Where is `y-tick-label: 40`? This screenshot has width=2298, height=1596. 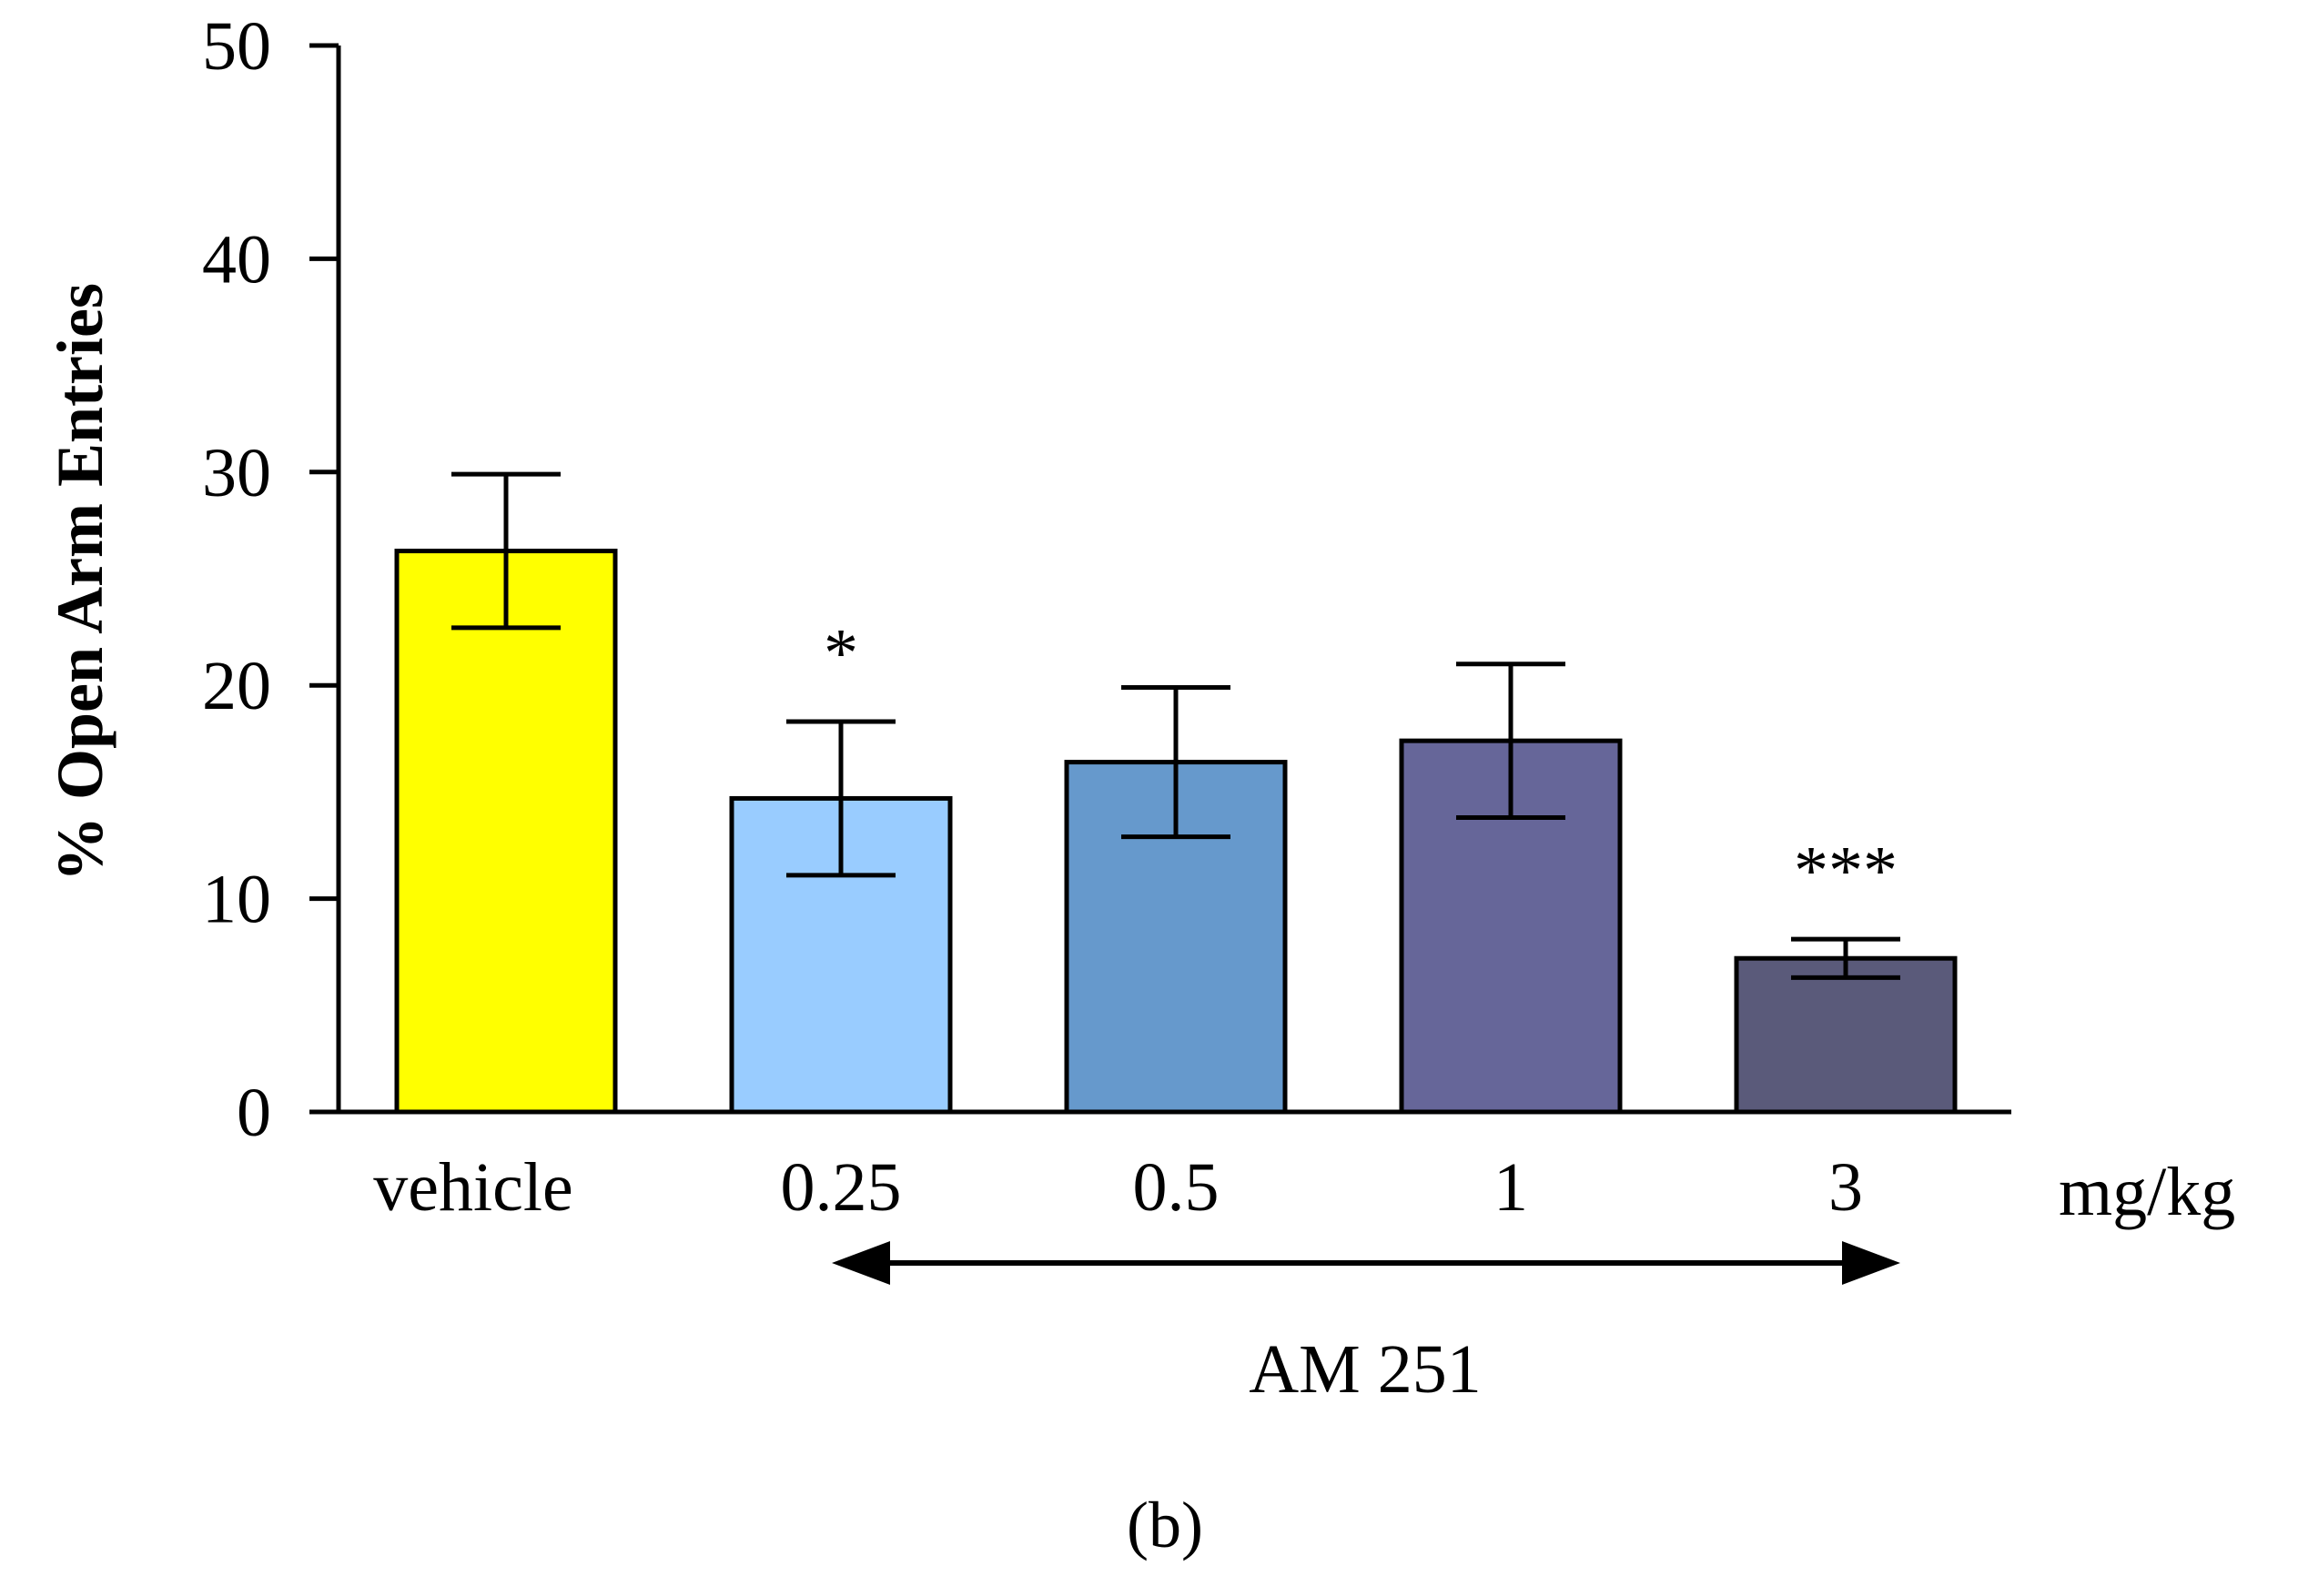
y-tick-label: 40 is located at coordinates (236, 259).